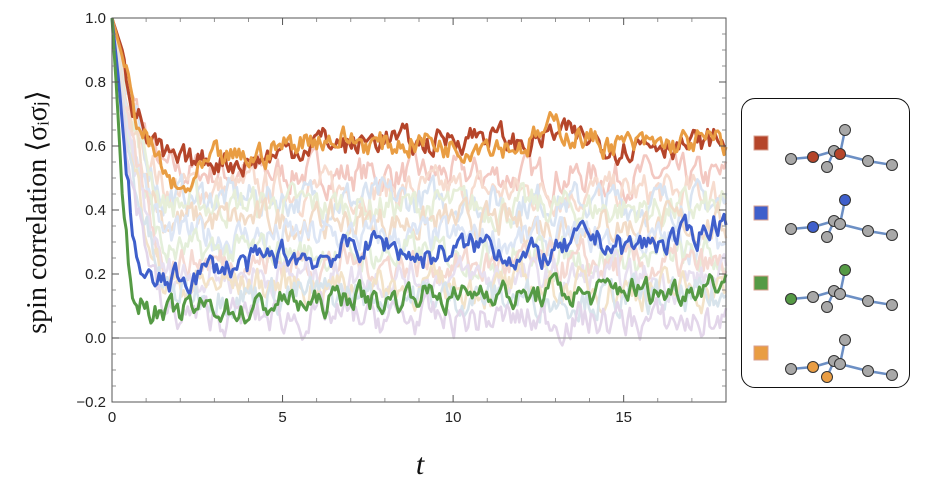 The width and height of the screenshot is (932, 488). Describe the element at coordinates (453, 417) in the screenshot. I see `x-tick-label: 10` at that location.